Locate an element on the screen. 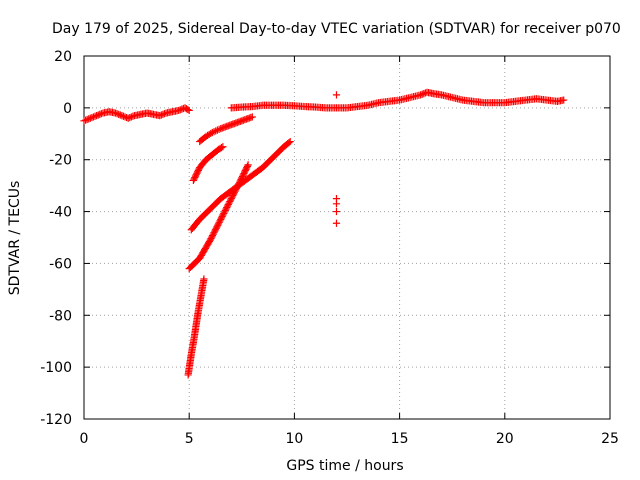 This screenshot has width=640, height=480. x-tick-label: 20 is located at coordinates (505, 439).